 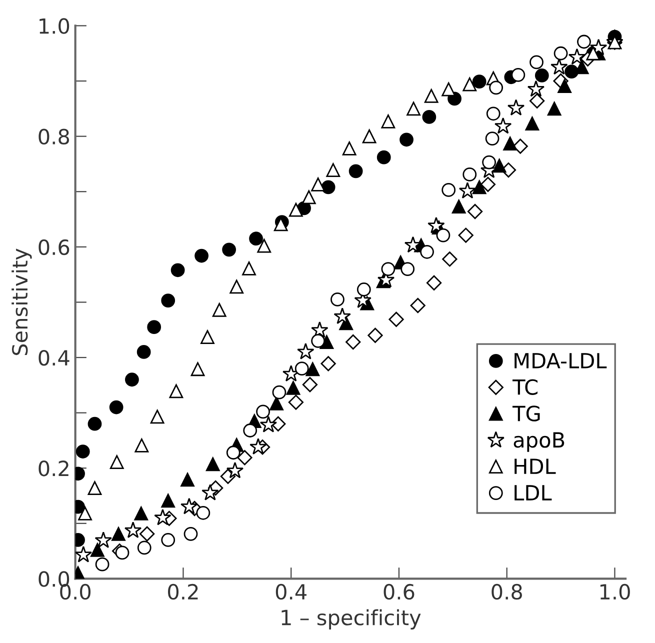 What do you see at coordinates (615, 592) in the screenshot?
I see `x-tick-label: 1.0` at bounding box center [615, 592].